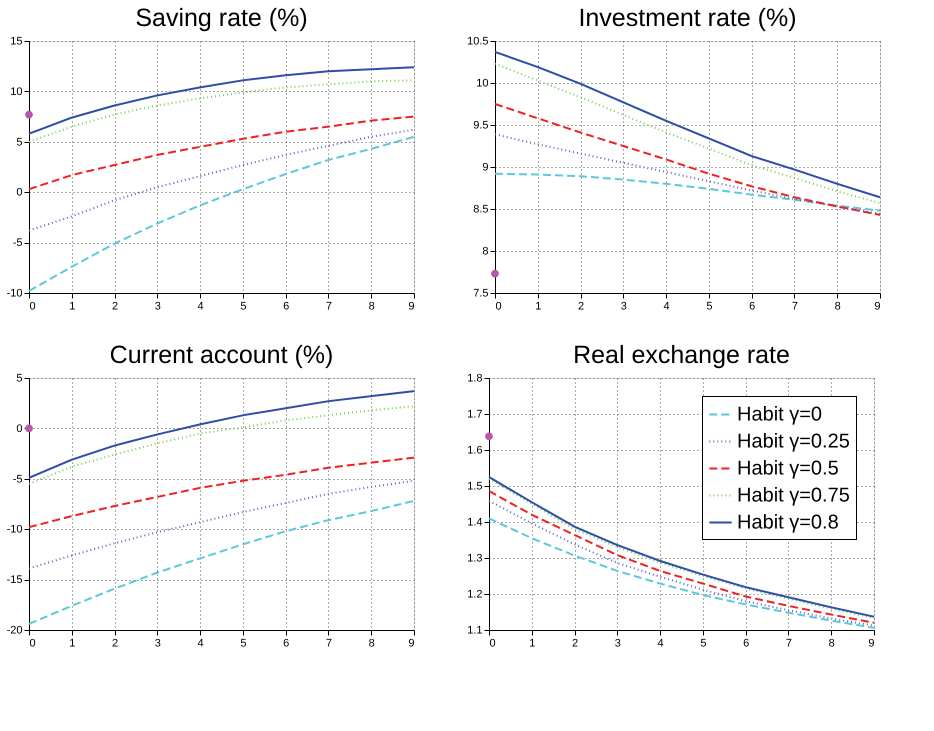  What do you see at coordinates (480, 126) in the screenshot?
I see `y-tick-label: 9.5` at bounding box center [480, 126].